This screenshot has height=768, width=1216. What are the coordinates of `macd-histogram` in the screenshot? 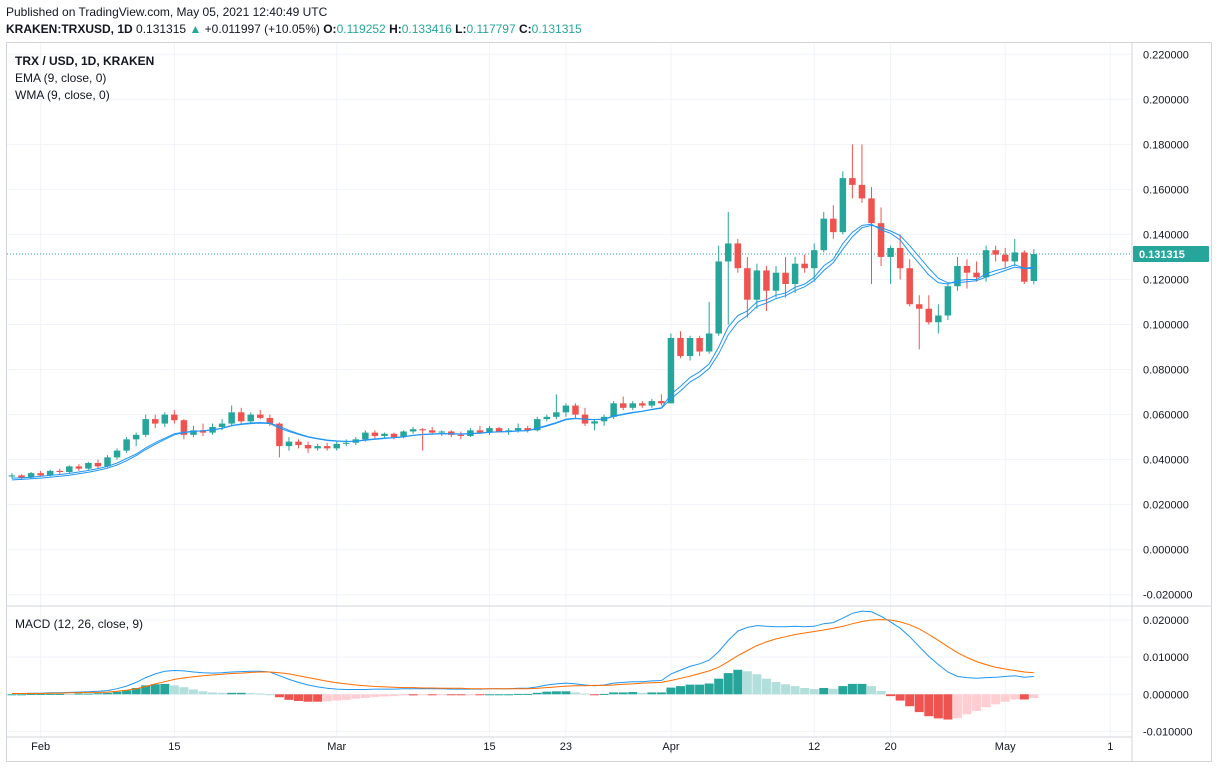 It's located at (523, 694).